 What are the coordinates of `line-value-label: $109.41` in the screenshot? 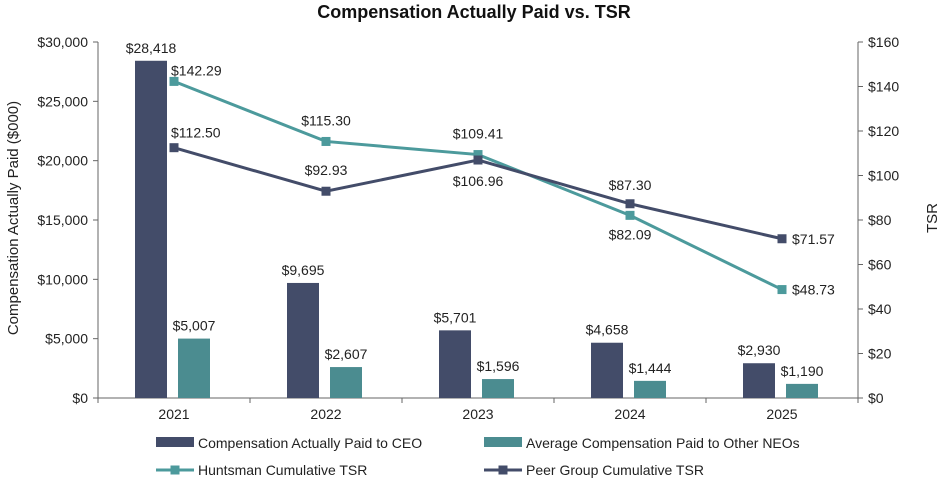 It's located at (478, 134).